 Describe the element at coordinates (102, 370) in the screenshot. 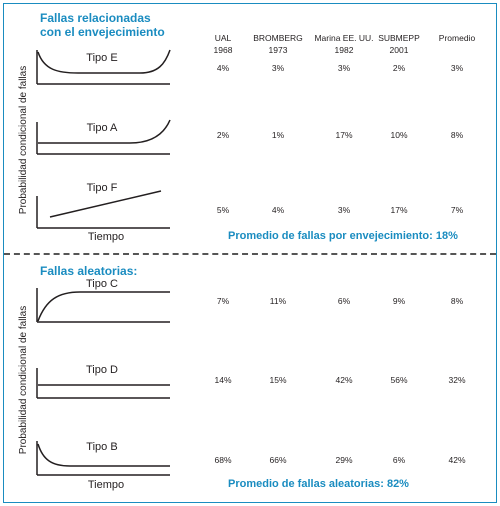

I see `curve-label-tipo-d: Tipo D` at that location.